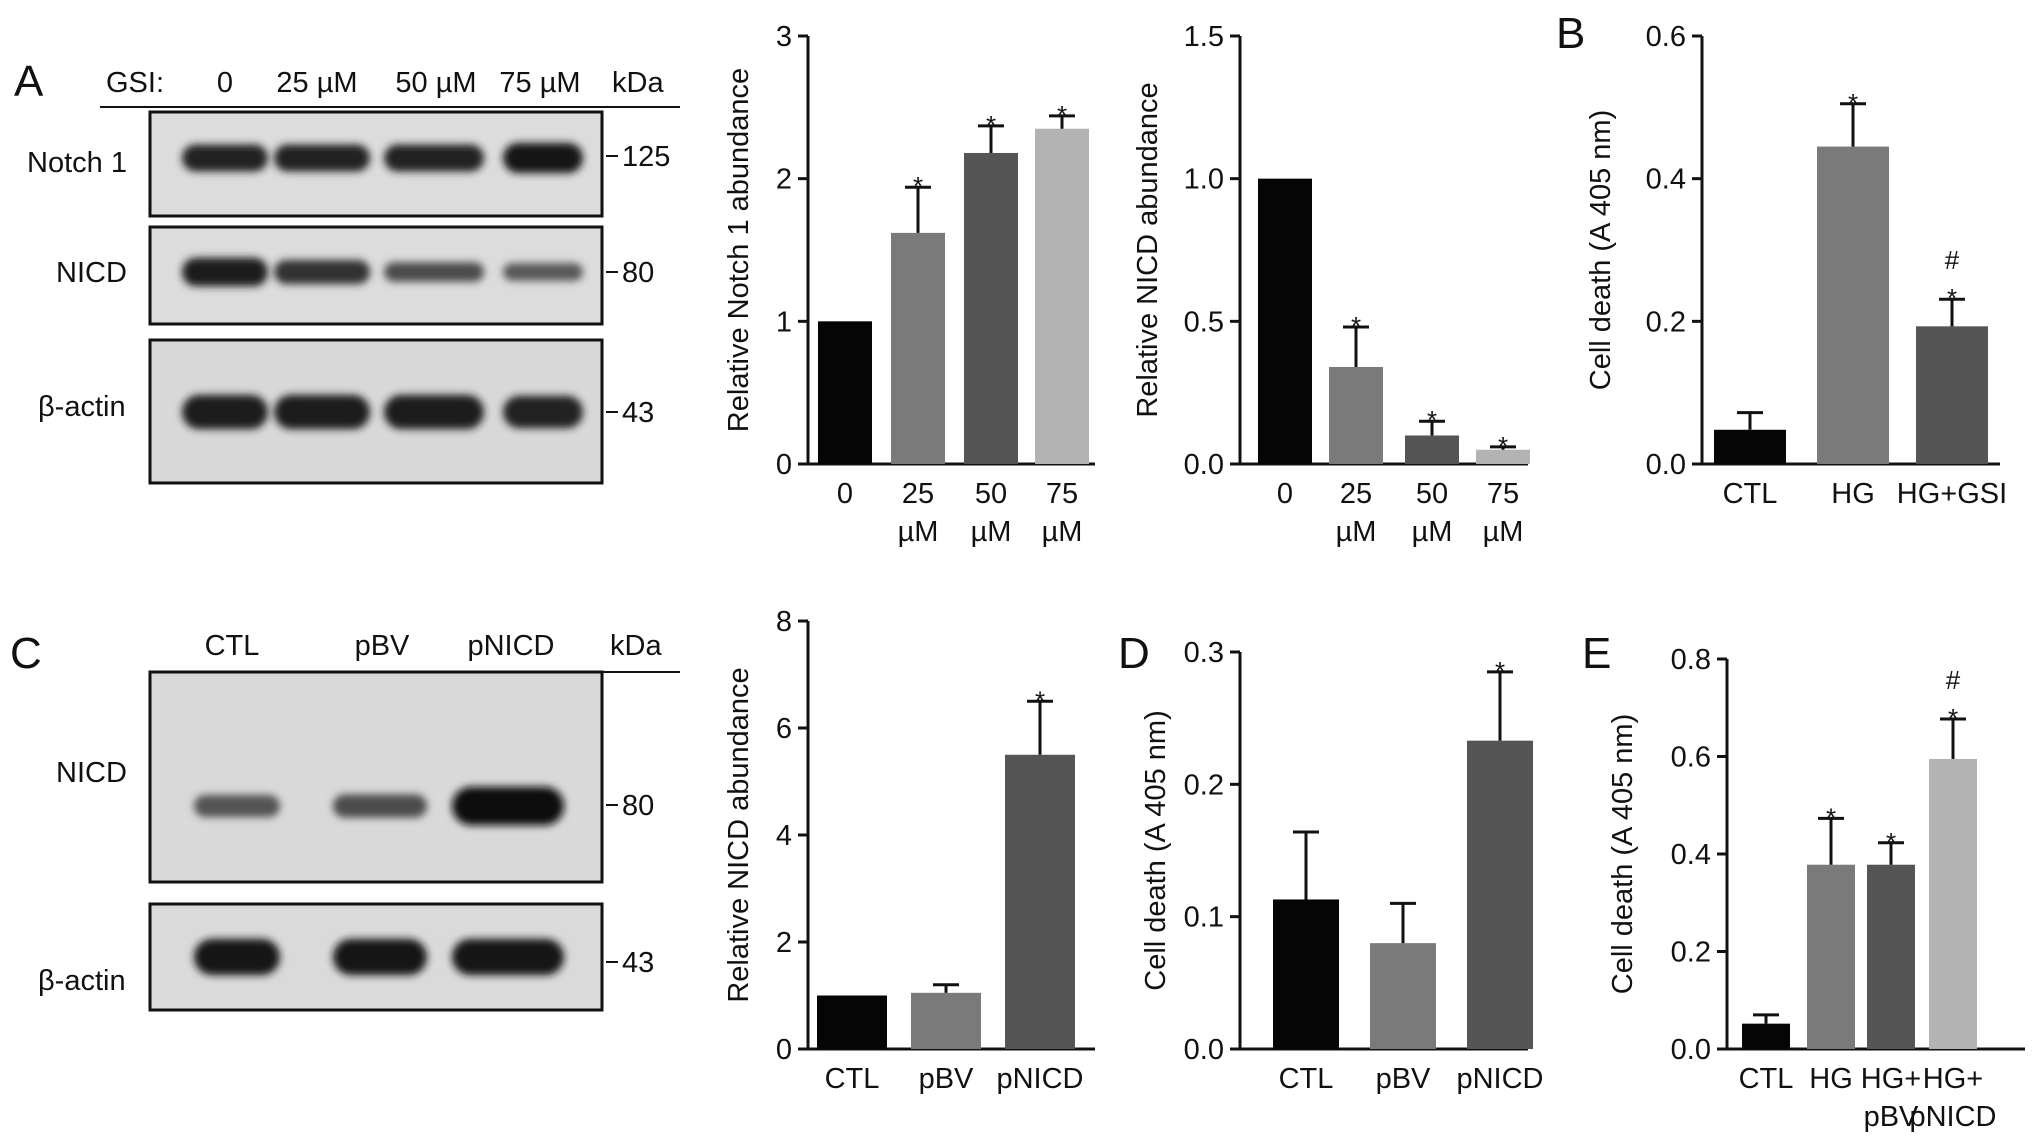 This screenshot has width=2032, height=1144. Describe the element at coordinates (638, 273) in the screenshot. I see `blot-a-kda-value: 80` at that location.